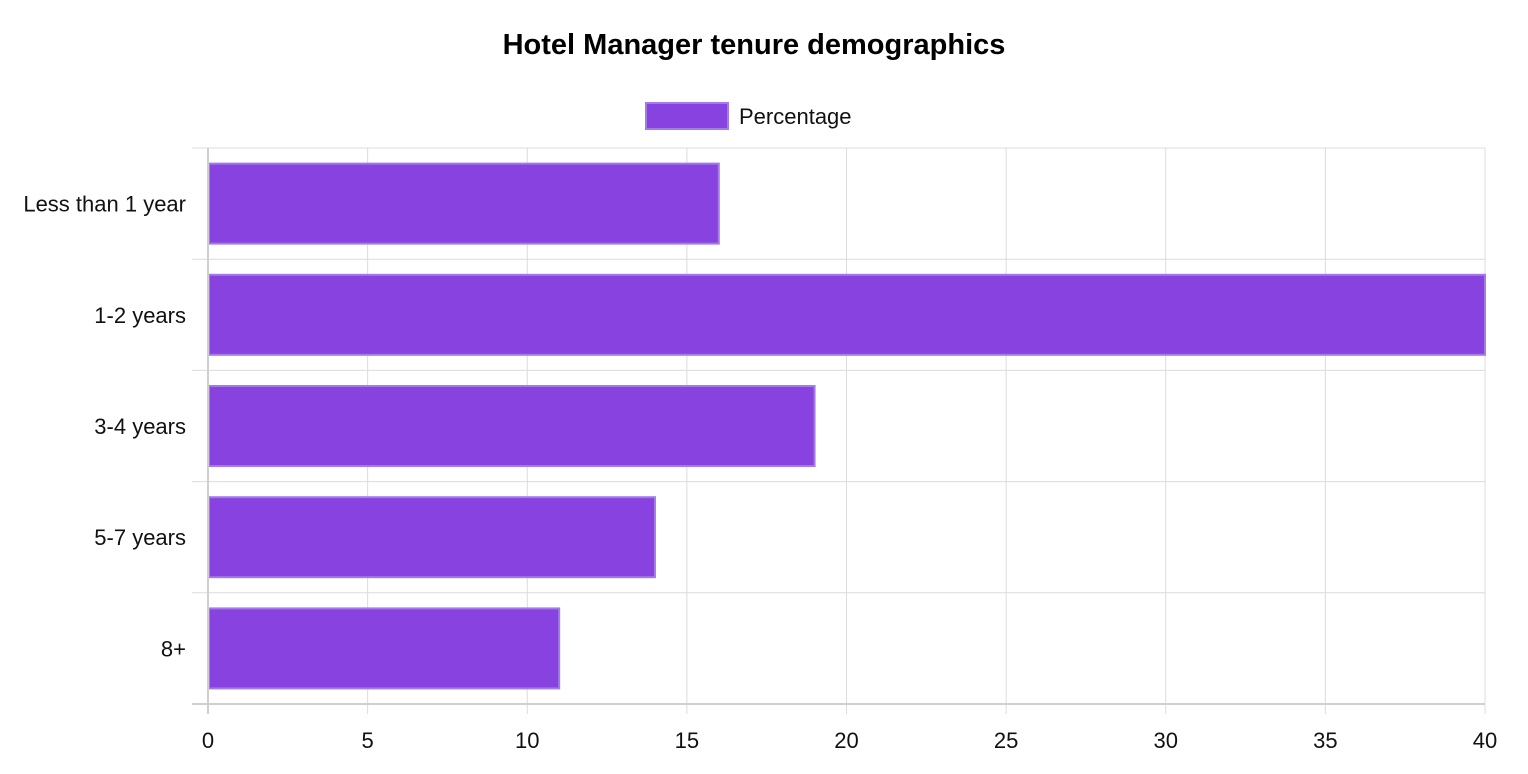  What do you see at coordinates (104, 204) in the screenshot?
I see `y-category-label: Less than 1 year` at bounding box center [104, 204].